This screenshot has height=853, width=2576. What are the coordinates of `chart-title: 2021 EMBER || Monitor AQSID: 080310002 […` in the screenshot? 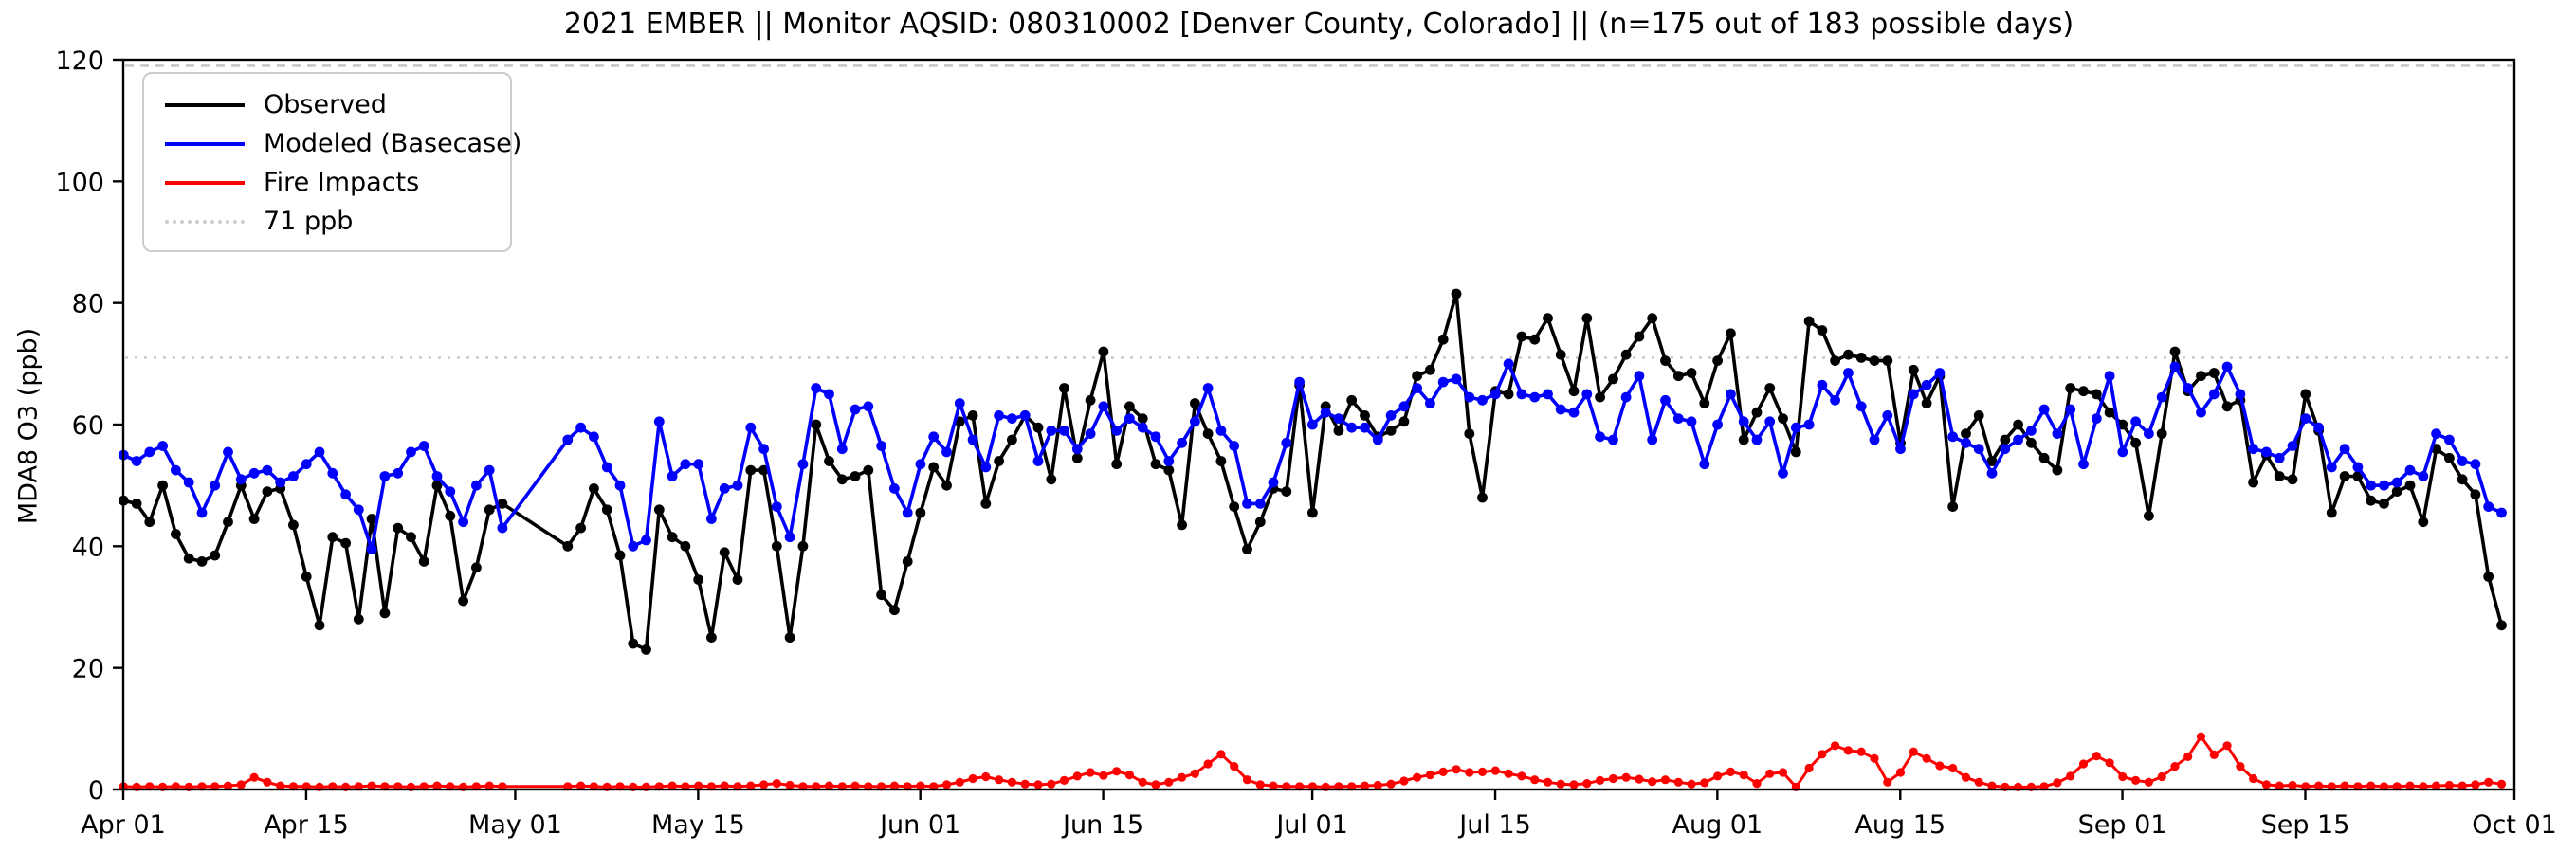 It's located at (1318, 24).